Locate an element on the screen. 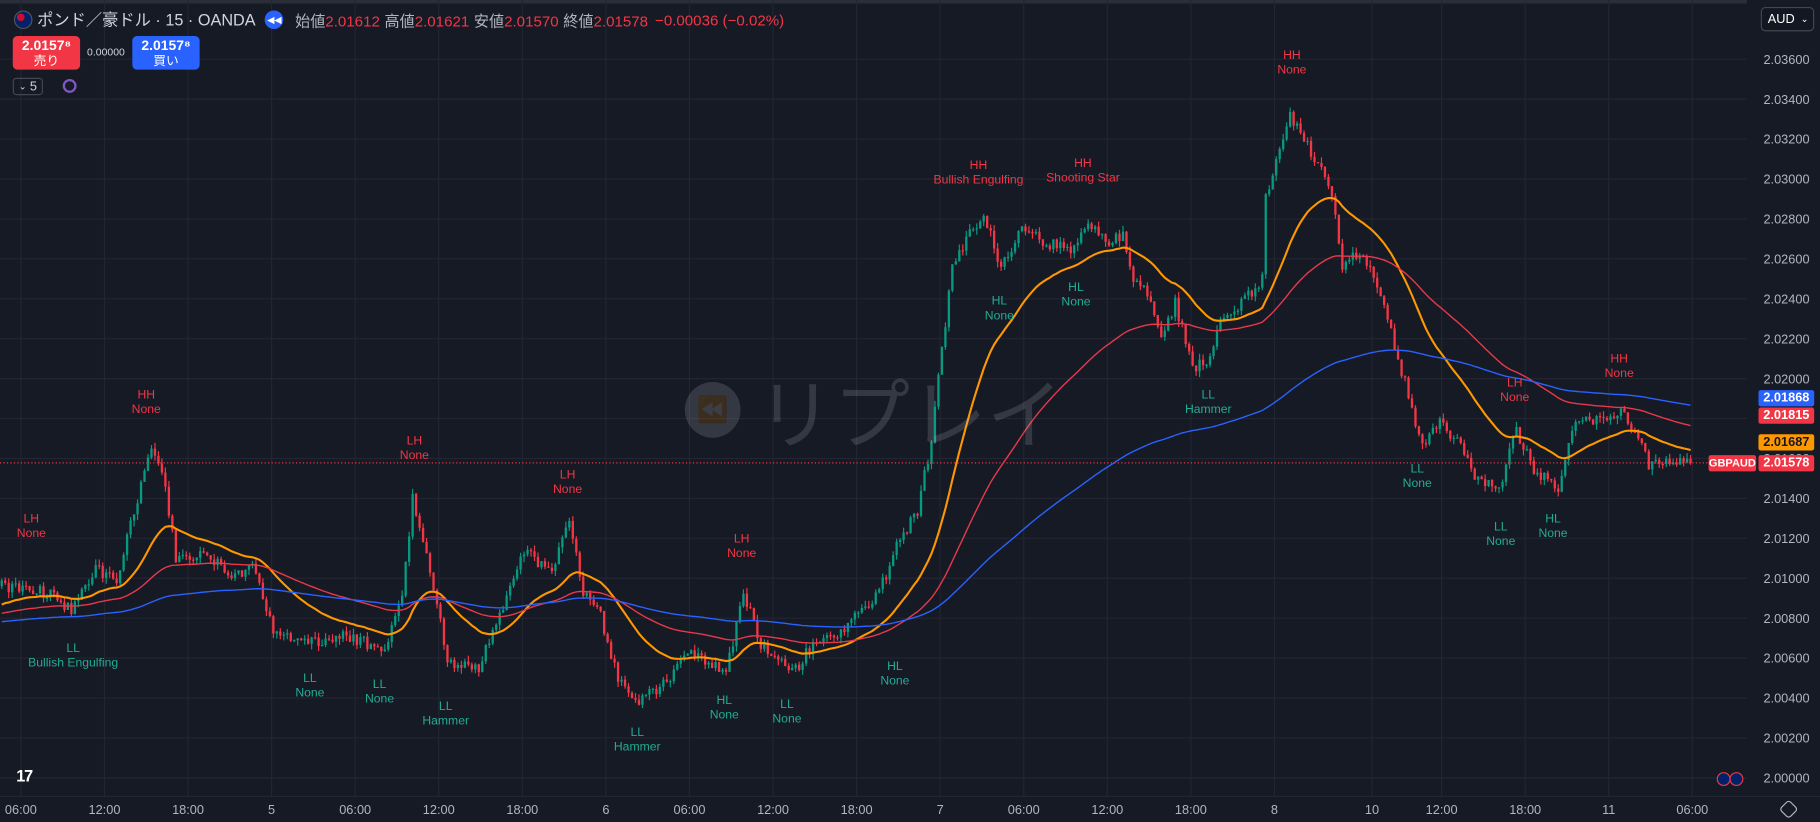 This screenshot has height=822, width=1820. ohlc-key: 安値 is located at coordinates (489, 21).